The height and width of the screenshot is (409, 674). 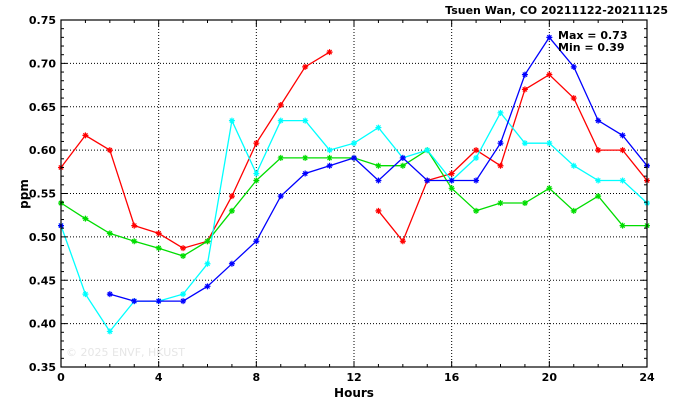 What do you see at coordinates (61, 377) in the screenshot?
I see `x-tick-label: 0` at bounding box center [61, 377].